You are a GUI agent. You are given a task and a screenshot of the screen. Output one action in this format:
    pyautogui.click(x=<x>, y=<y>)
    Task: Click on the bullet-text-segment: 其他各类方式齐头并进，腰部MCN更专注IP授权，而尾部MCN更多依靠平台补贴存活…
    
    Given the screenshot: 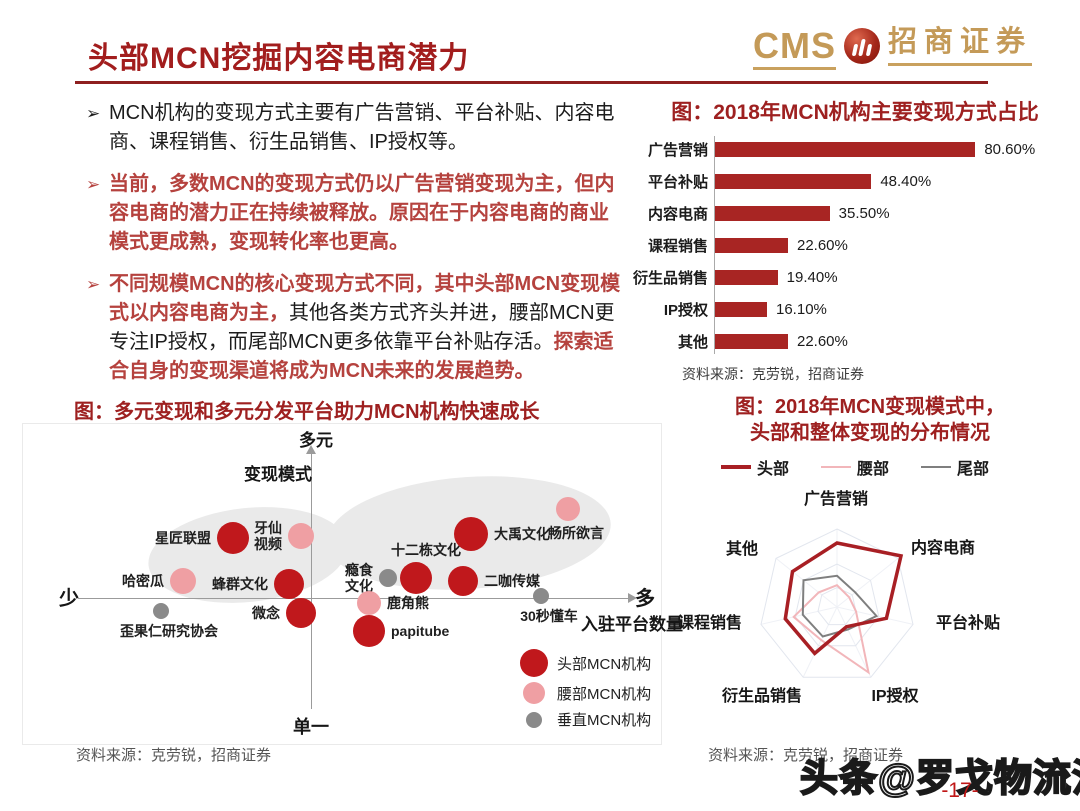 What is the action you would take?
    pyautogui.click(x=362, y=327)
    